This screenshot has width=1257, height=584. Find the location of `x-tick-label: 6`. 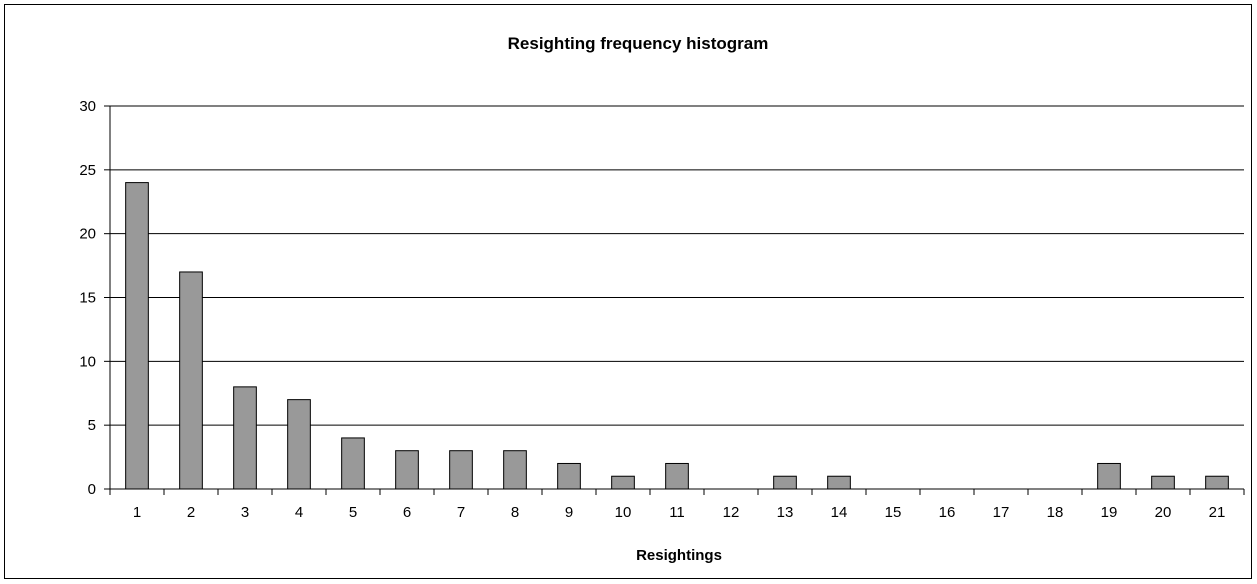

x-tick-label: 6 is located at coordinates (407, 512).